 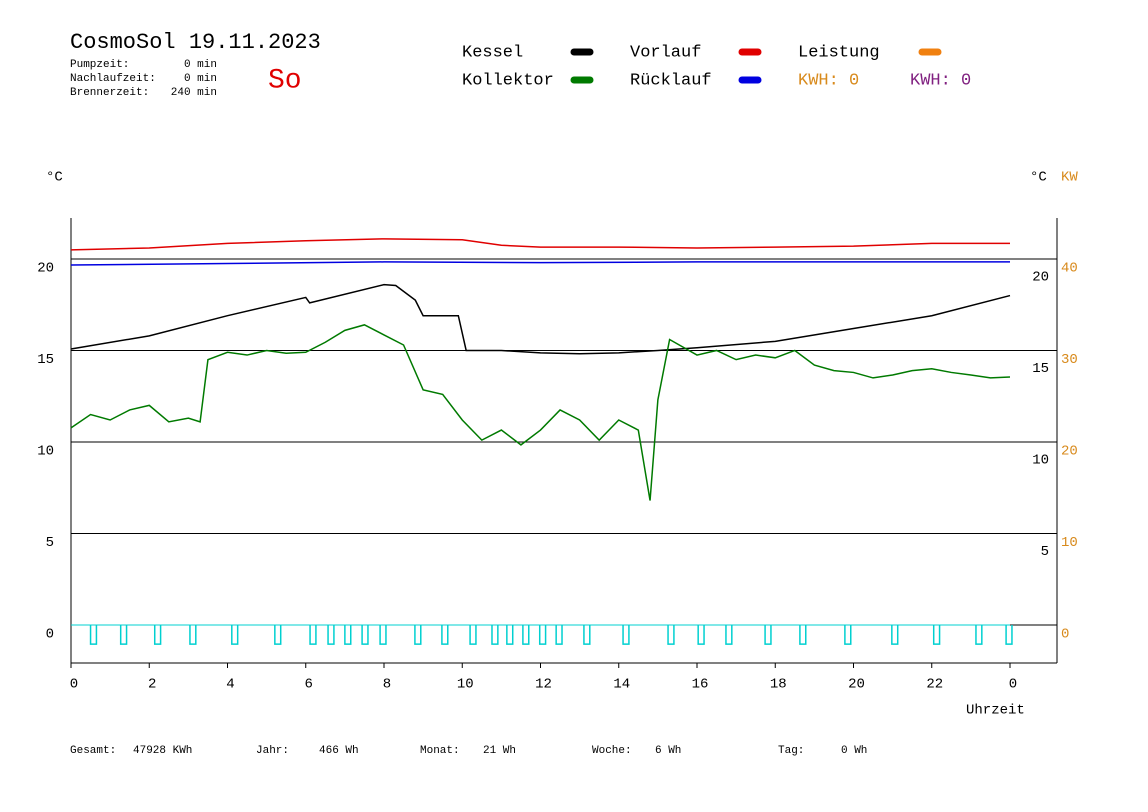 What do you see at coordinates (1069, 178) in the screenshot?
I see `y2-axis-label: KW` at bounding box center [1069, 178].